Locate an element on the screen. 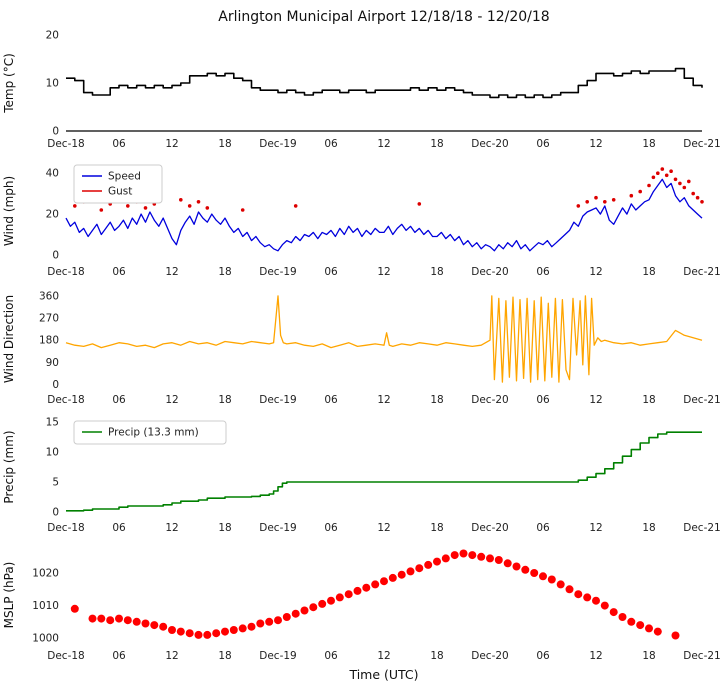 Image resolution: width=722 pixels, height=700 pixels. svg-text: Gust is located at coordinates (120, 192).